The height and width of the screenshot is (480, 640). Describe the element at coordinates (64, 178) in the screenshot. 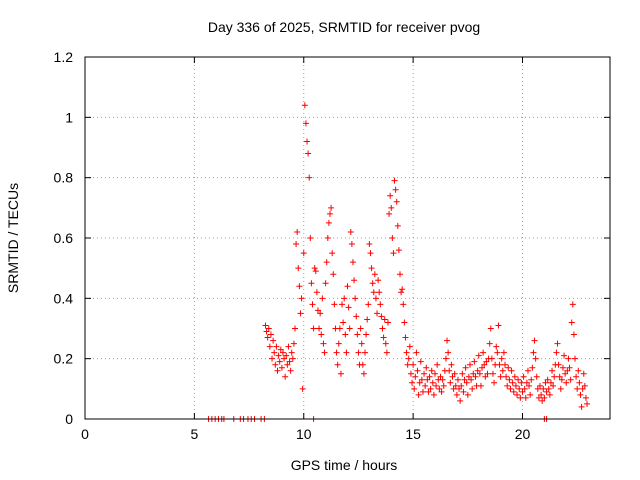

I see `y-tick-label: 0.8` at that location.